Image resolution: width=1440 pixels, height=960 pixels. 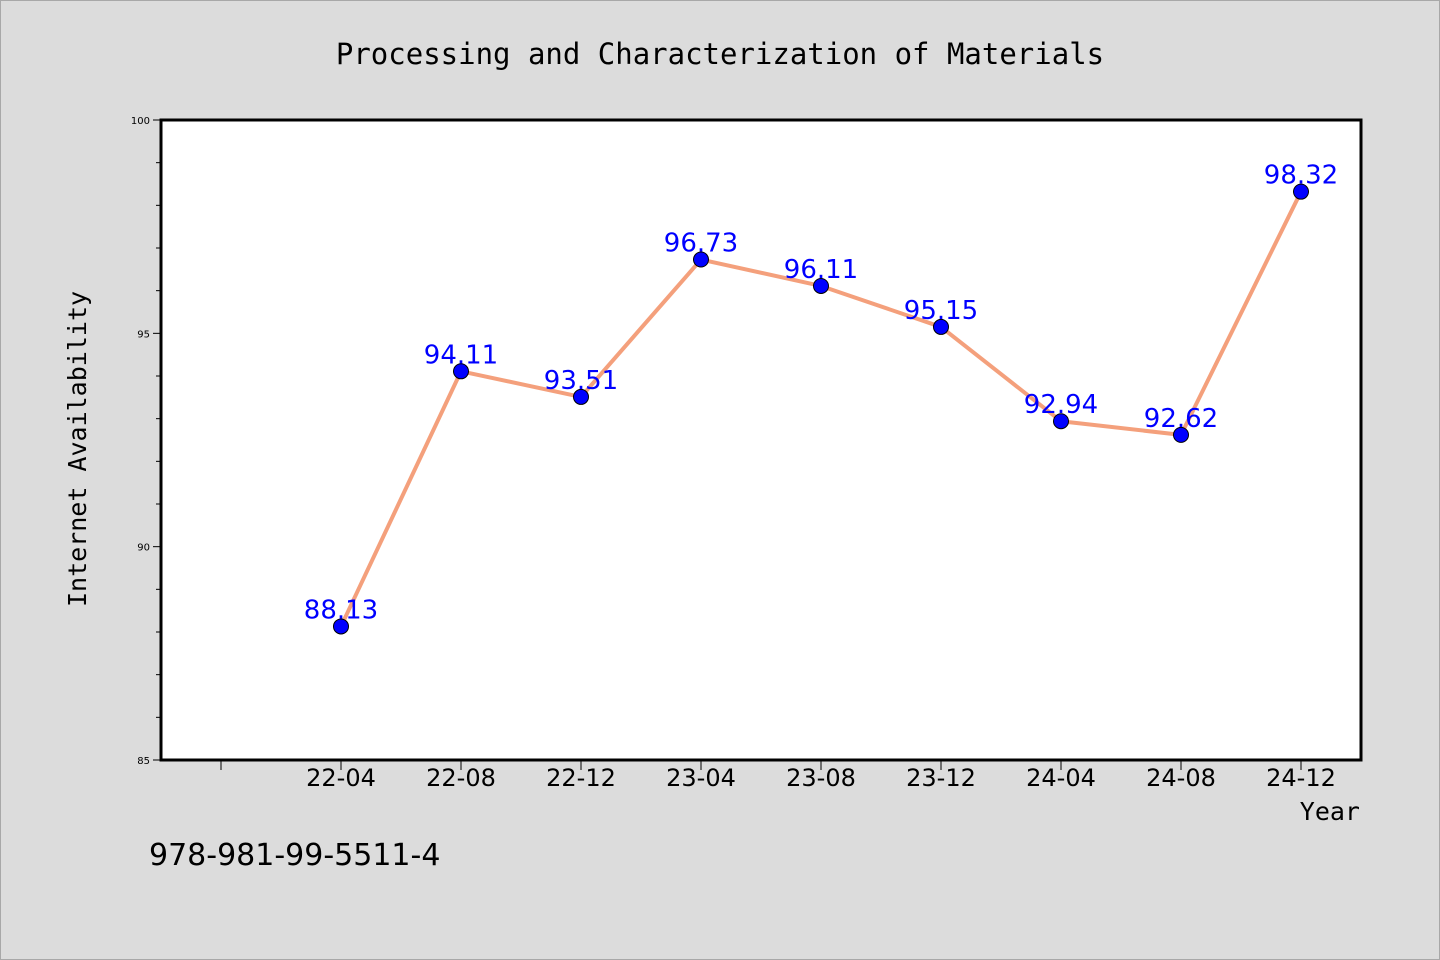 I want to click on y-axis-ticks: 85 90 95 100, so click(x=146, y=441).